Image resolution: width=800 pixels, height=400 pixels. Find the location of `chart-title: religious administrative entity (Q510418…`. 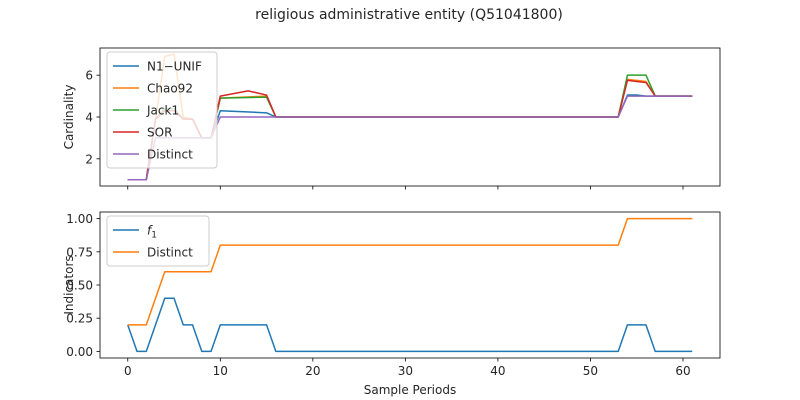

chart-title: religious administrative entity (Q510418… is located at coordinates (409, 15).